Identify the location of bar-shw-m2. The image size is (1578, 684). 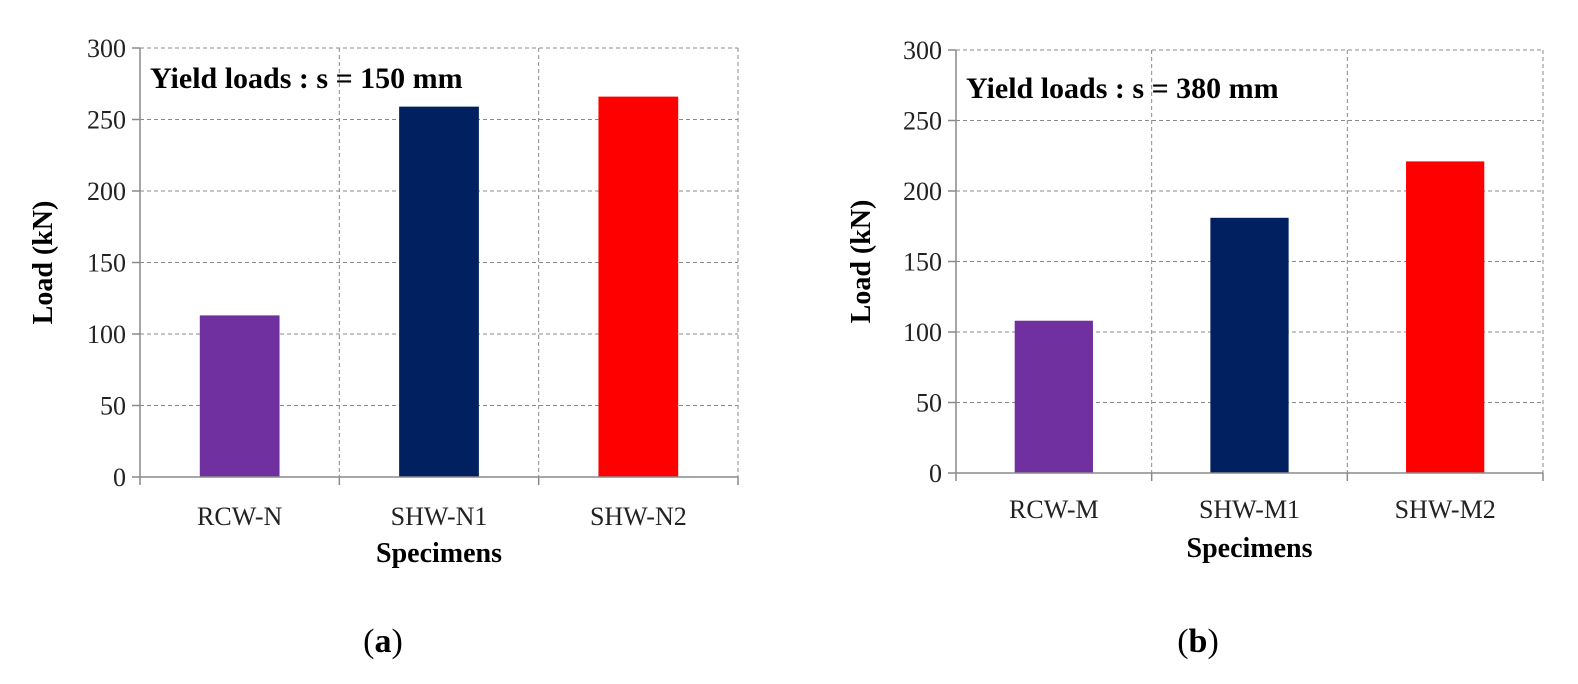
(1445, 317).